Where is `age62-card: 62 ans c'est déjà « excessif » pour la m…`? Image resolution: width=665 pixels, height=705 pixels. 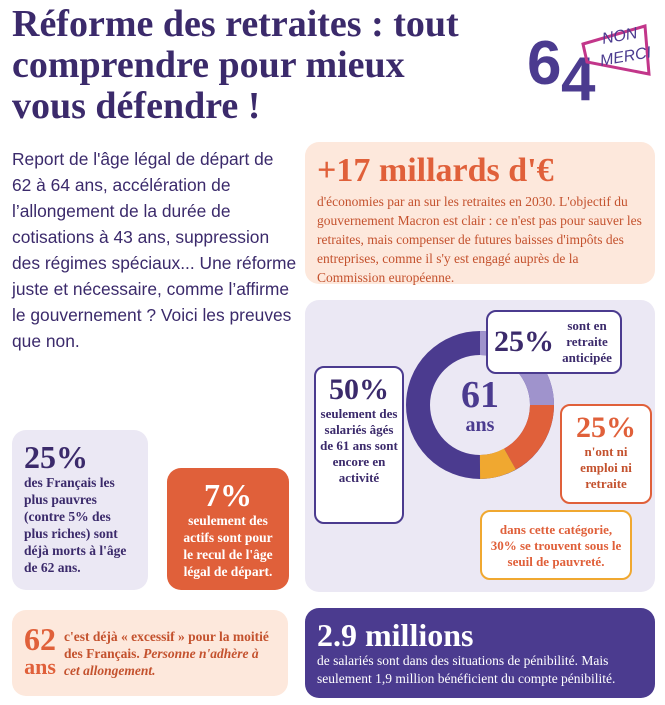
age62-card: 62 ans c'est déjà « excessif » pour la m… is located at coordinates (150, 653).